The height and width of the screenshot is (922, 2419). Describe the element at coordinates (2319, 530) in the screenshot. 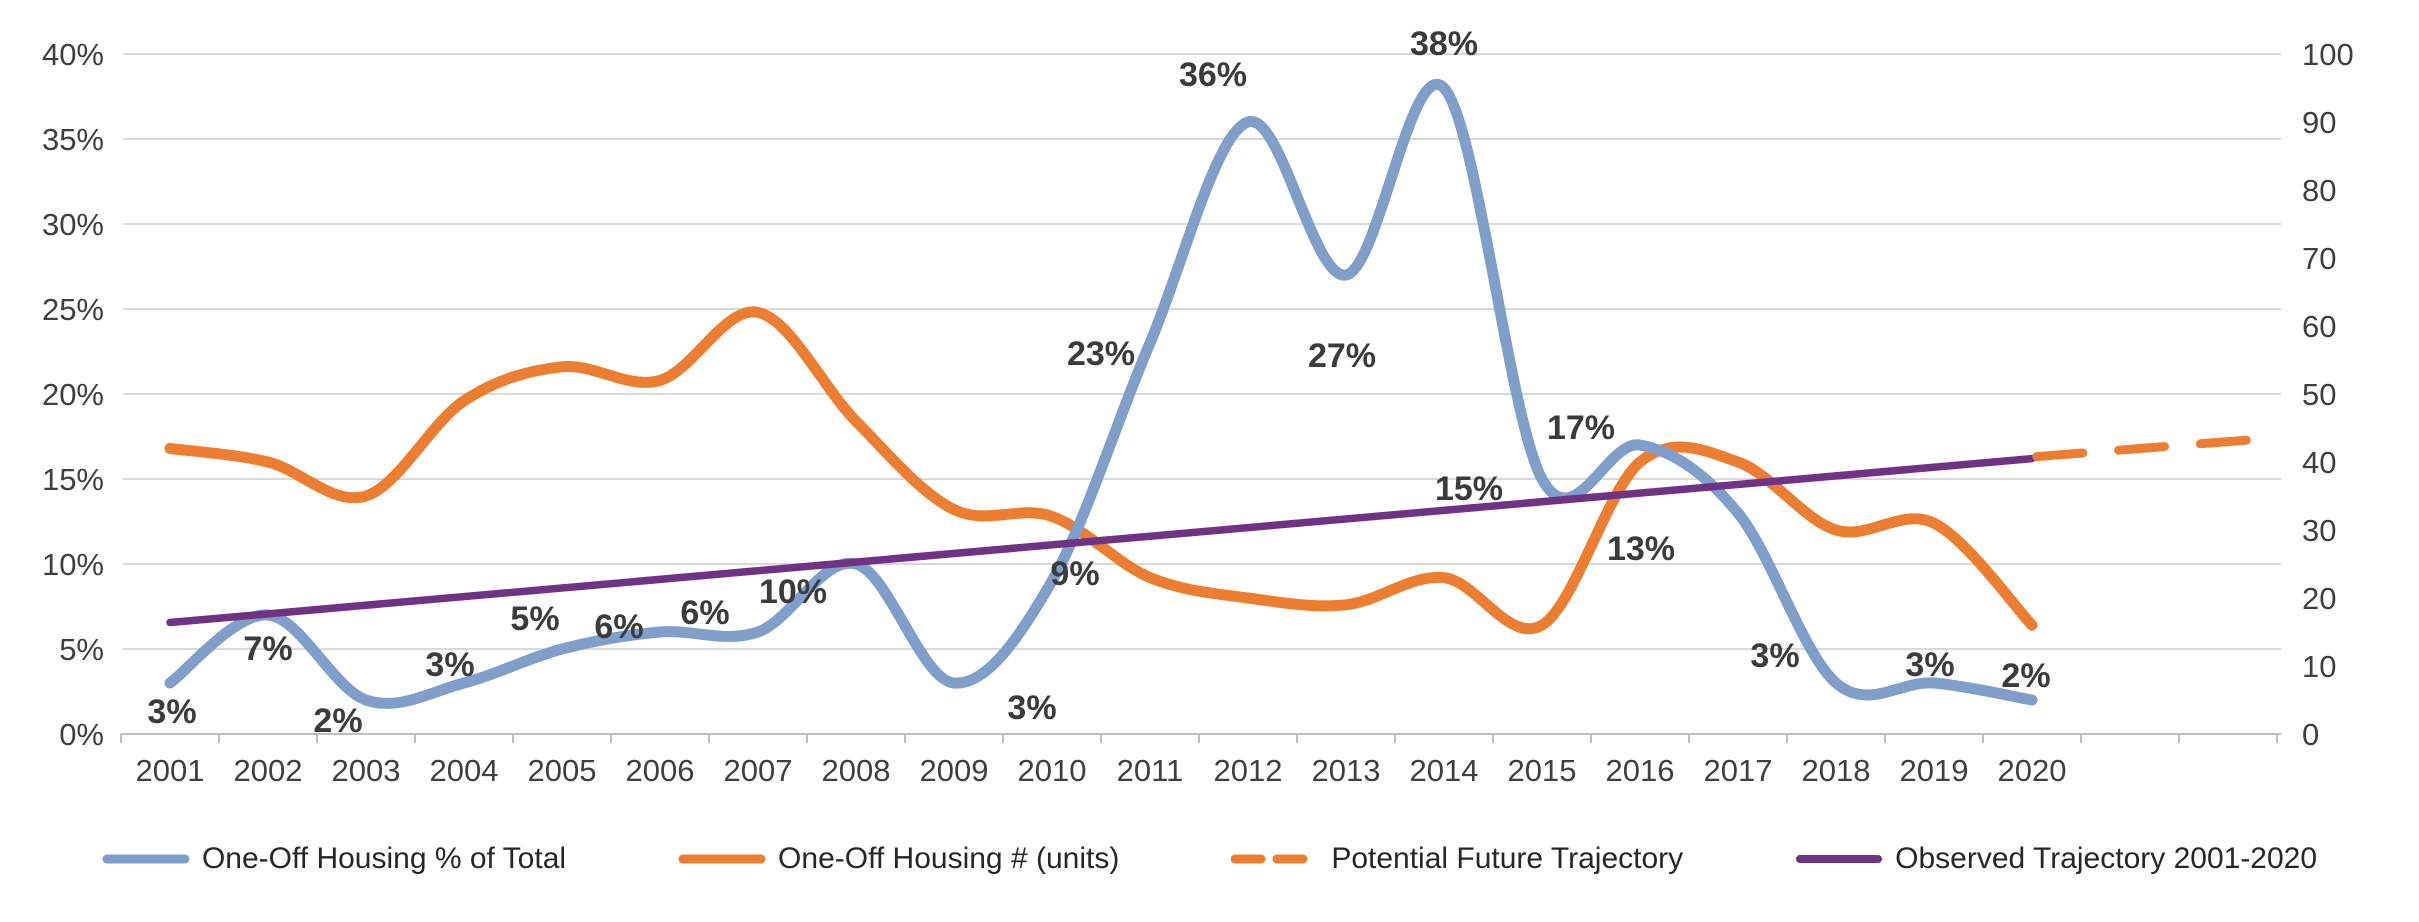

I see `svg-text: 30` at that location.